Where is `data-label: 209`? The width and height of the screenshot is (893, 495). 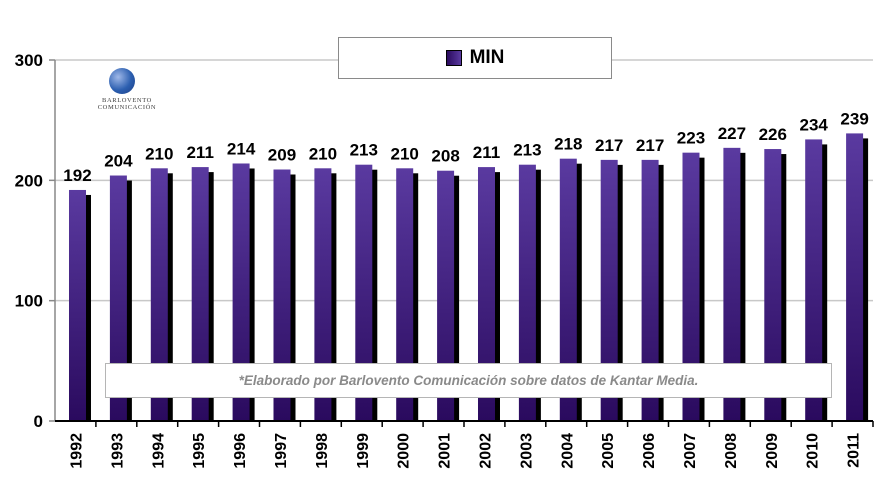 data-label: 209 is located at coordinates (282, 155).